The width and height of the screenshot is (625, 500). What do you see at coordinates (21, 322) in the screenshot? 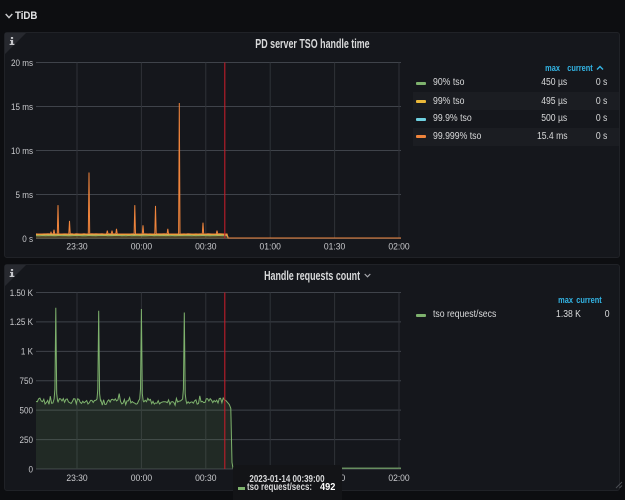
I see `svg-text: 1.25 K` at bounding box center [21, 322].